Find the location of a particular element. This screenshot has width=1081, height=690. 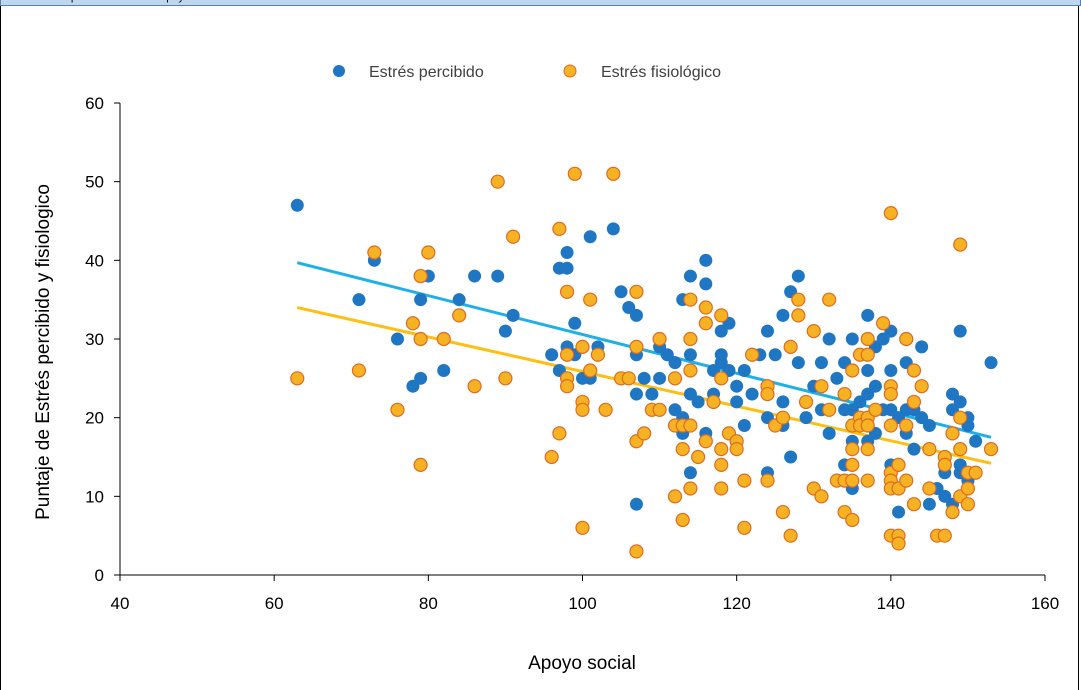

legend-marker-estres-fisiologico is located at coordinates (570, 71).